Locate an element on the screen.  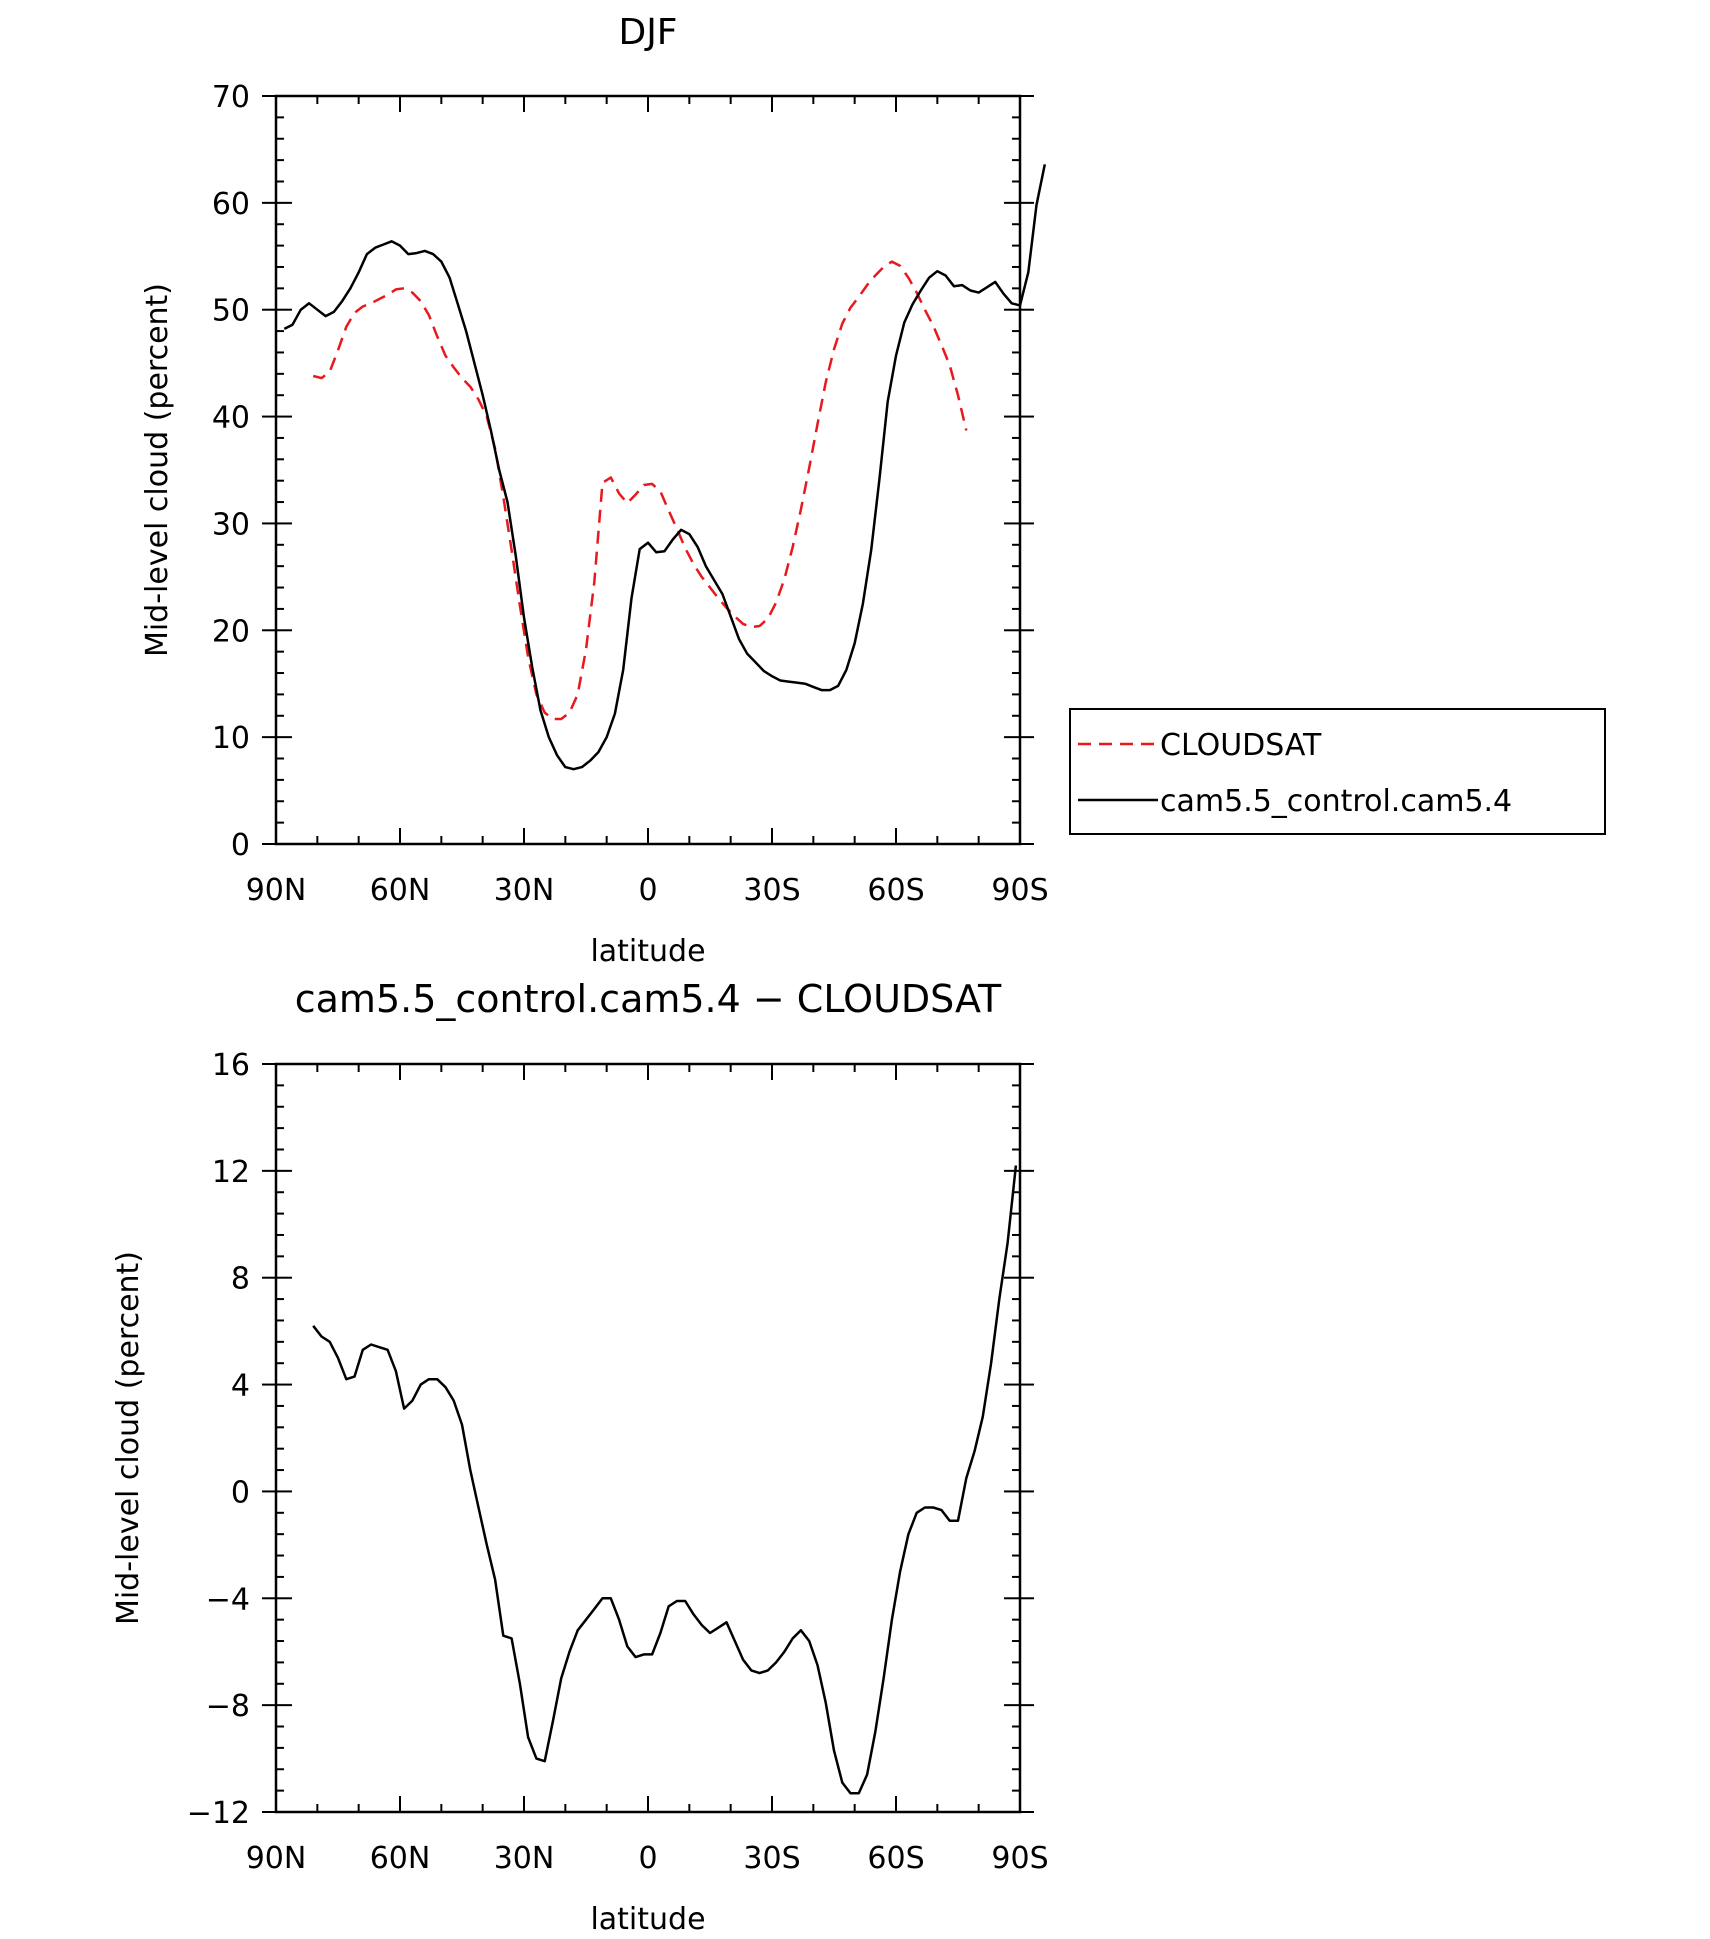
bottom-y-axis-label: Mid-level cloud (percent) is located at coordinates (128, 1438).